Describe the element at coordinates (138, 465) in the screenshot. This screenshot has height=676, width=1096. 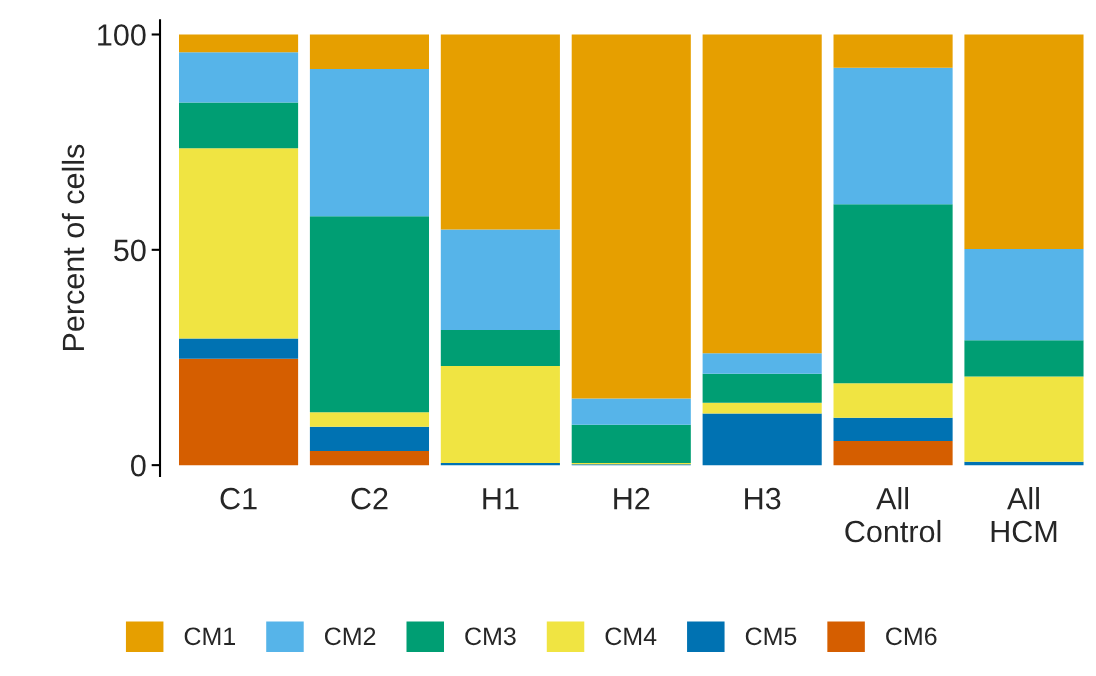
I see `y-tick-label: 0` at that location.